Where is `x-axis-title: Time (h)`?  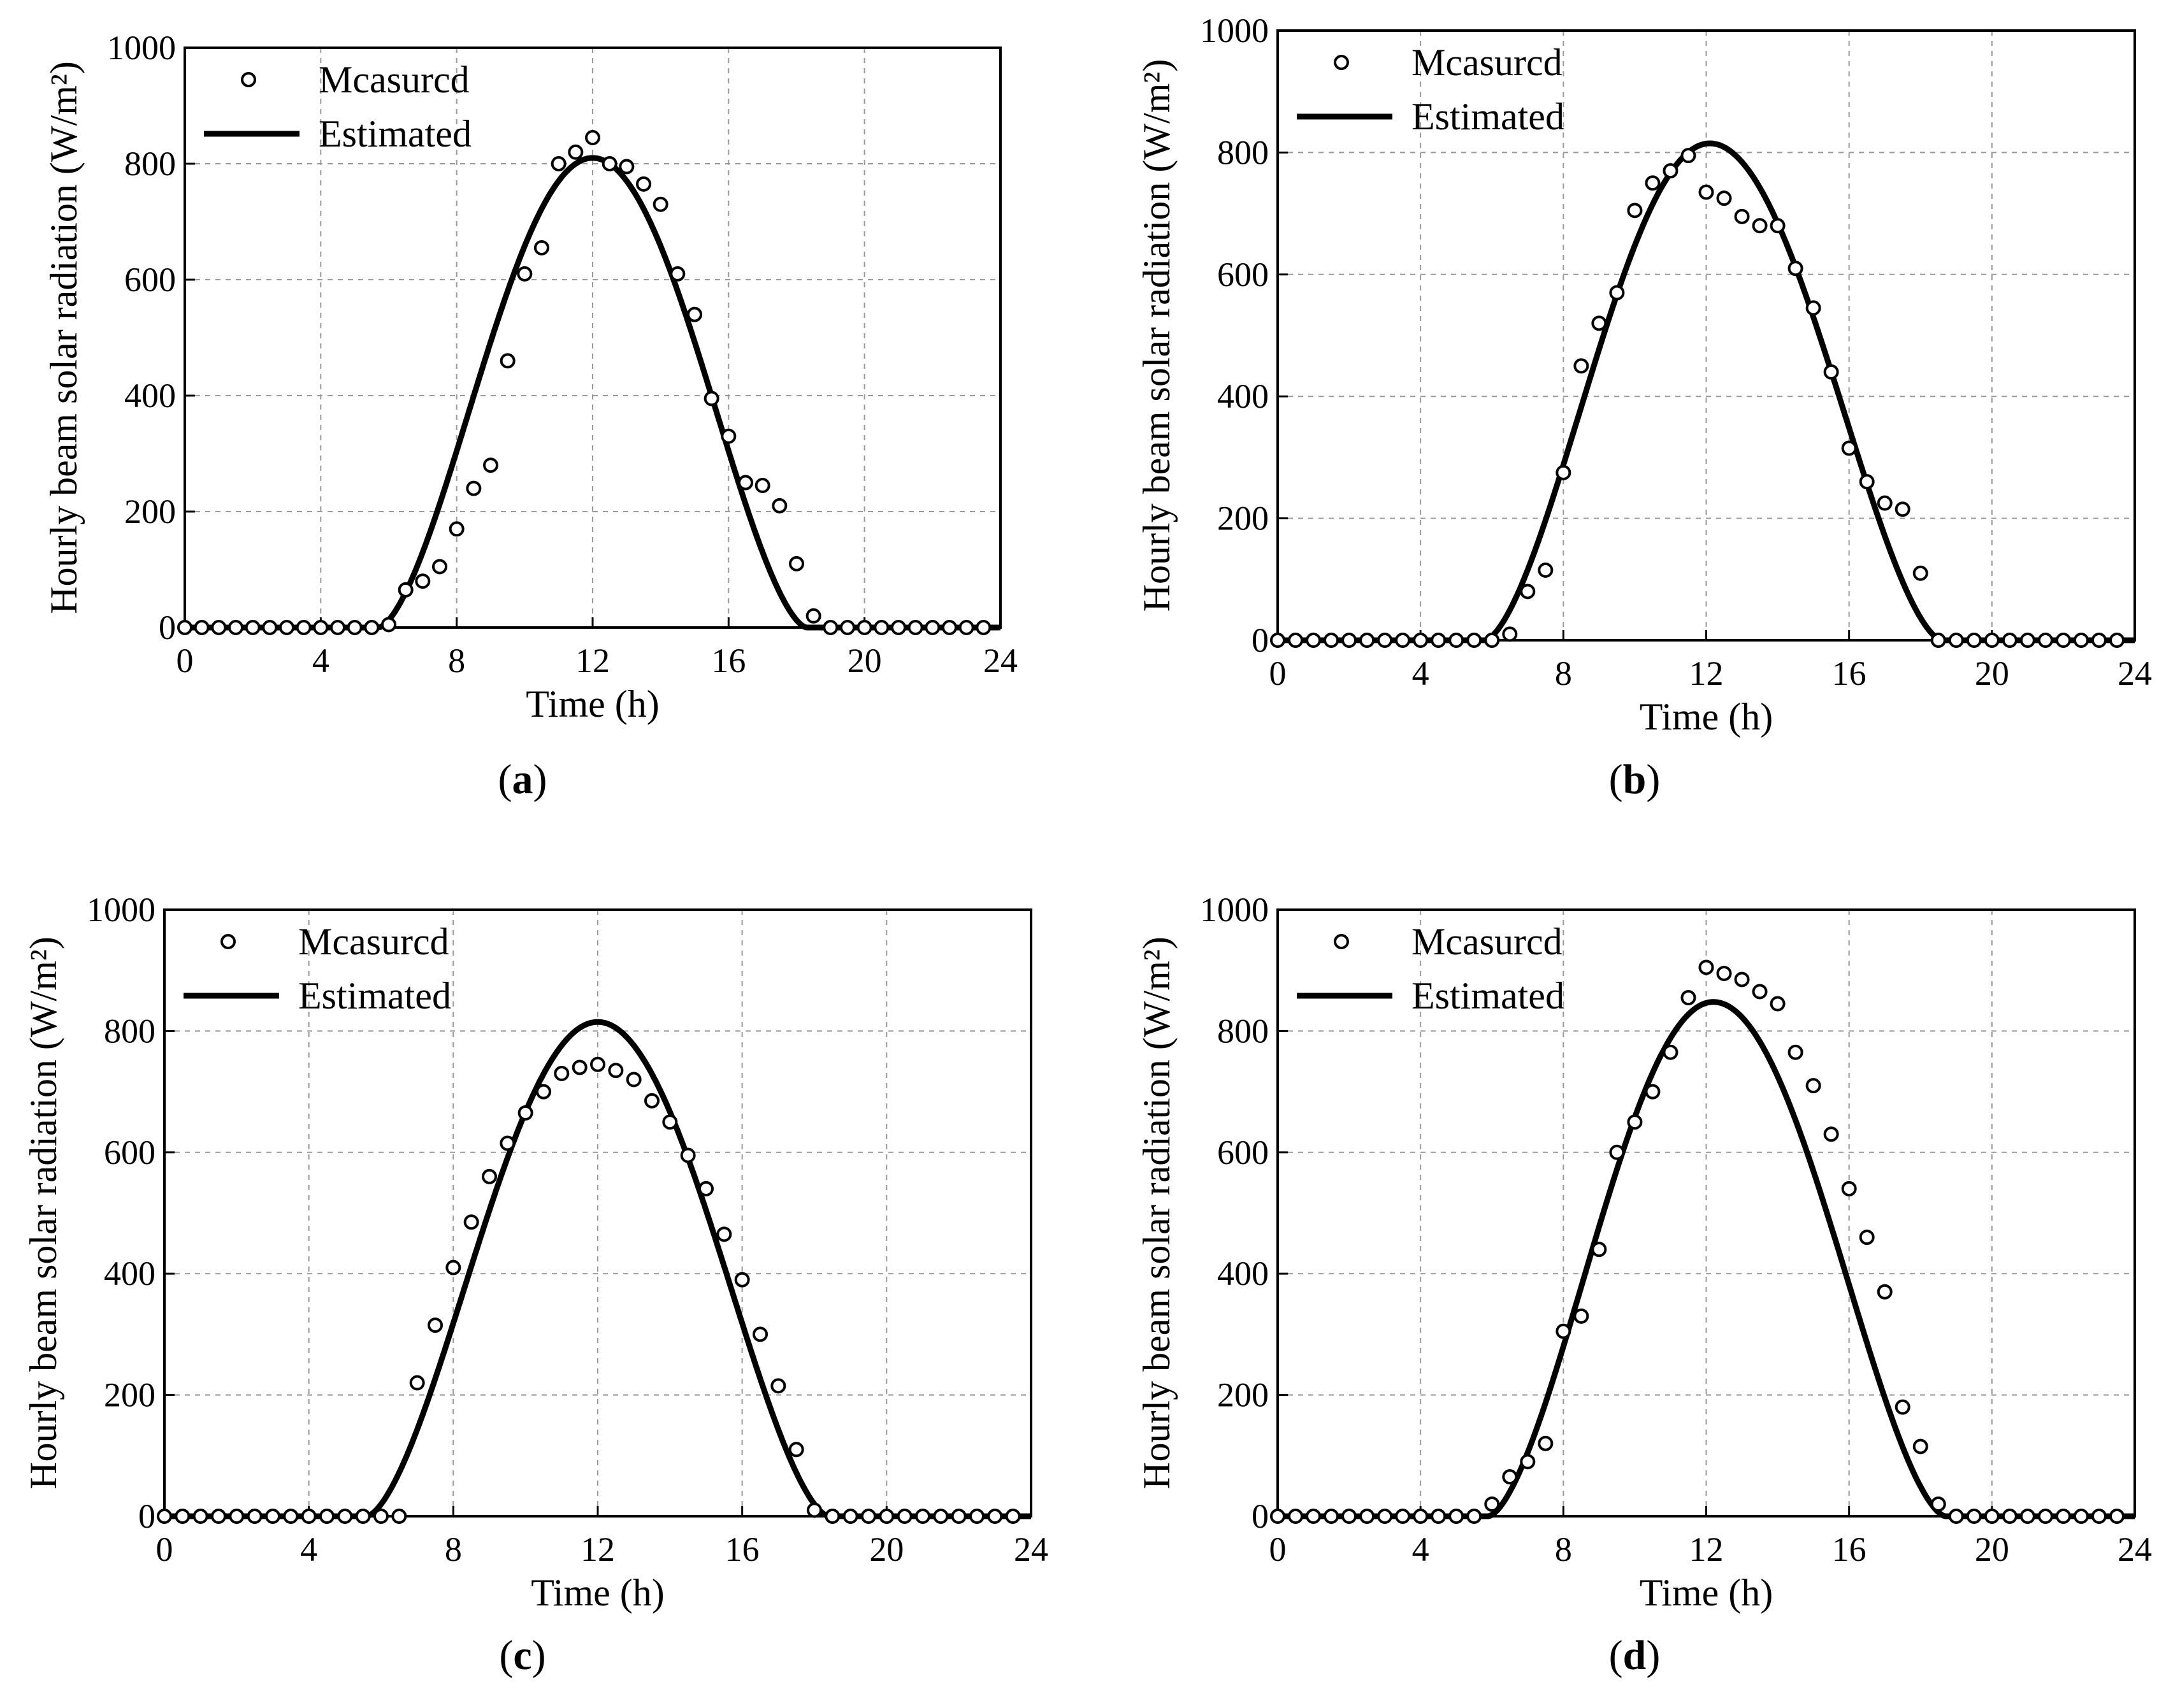 x-axis-title: Time (h) is located at coordinates (1706, 717).